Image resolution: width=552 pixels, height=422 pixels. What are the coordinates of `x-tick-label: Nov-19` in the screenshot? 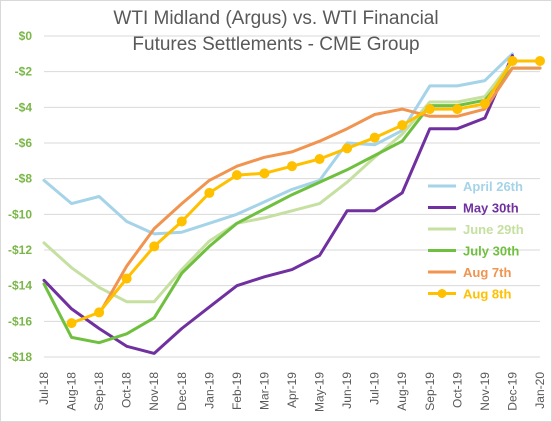 It's located at (485, 391).